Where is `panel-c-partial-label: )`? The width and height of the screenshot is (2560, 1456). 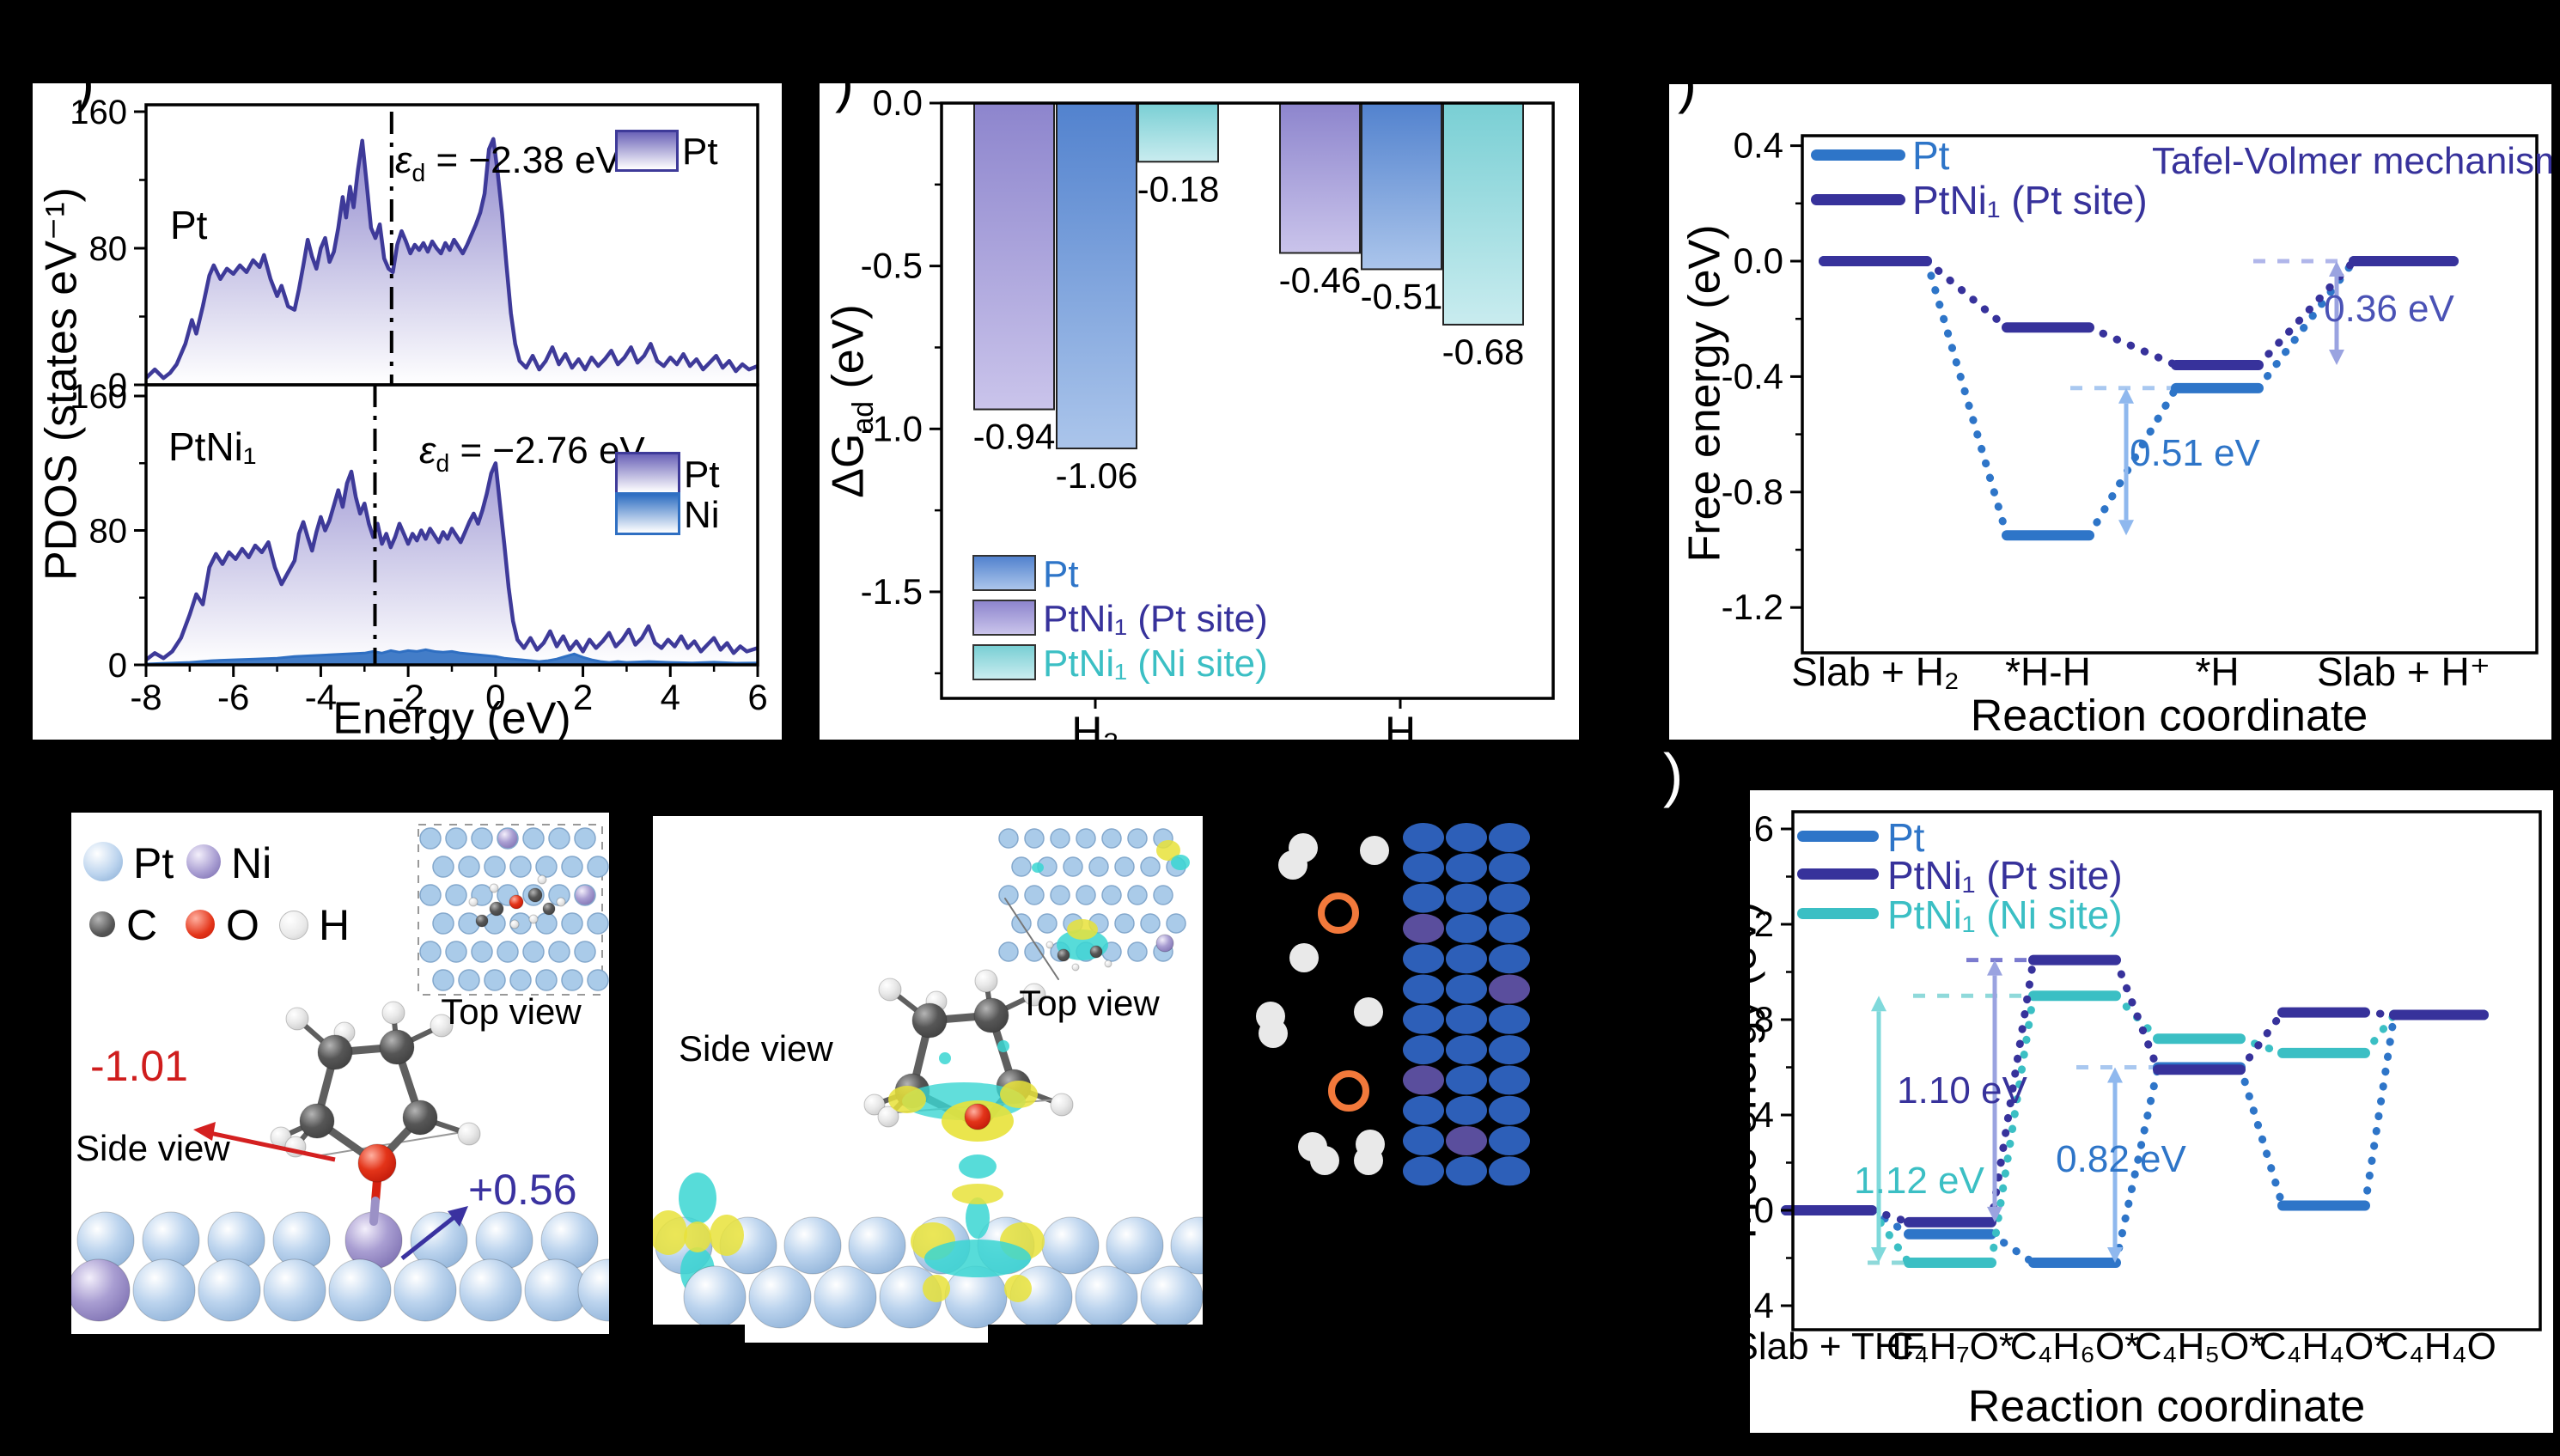 panel-c-partial-label: ) is located at coordinates (1687, 99).